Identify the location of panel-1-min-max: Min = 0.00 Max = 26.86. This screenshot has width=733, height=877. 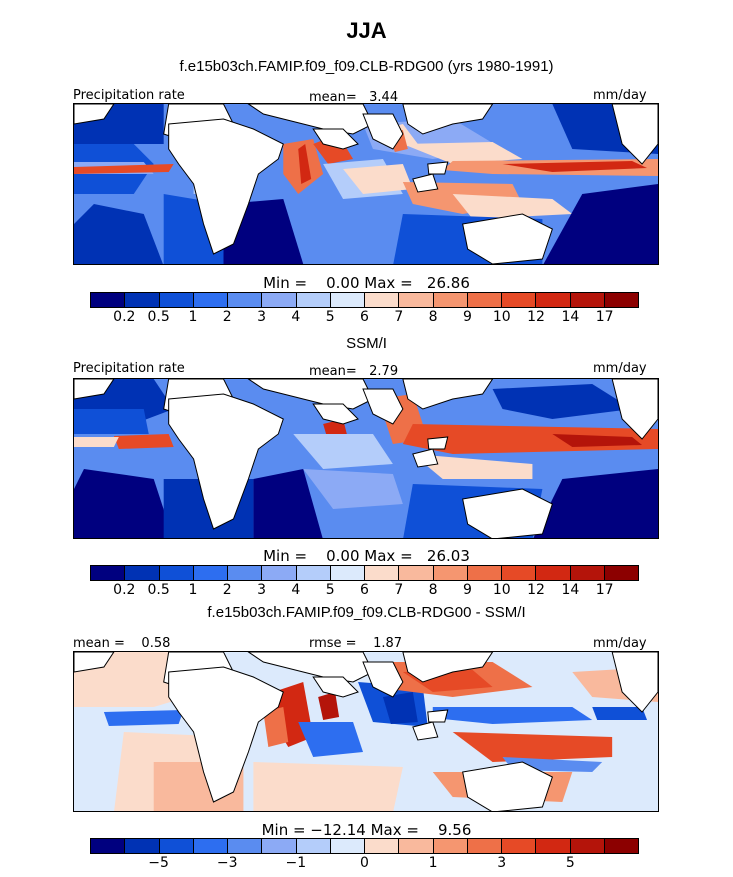
(366, 283).